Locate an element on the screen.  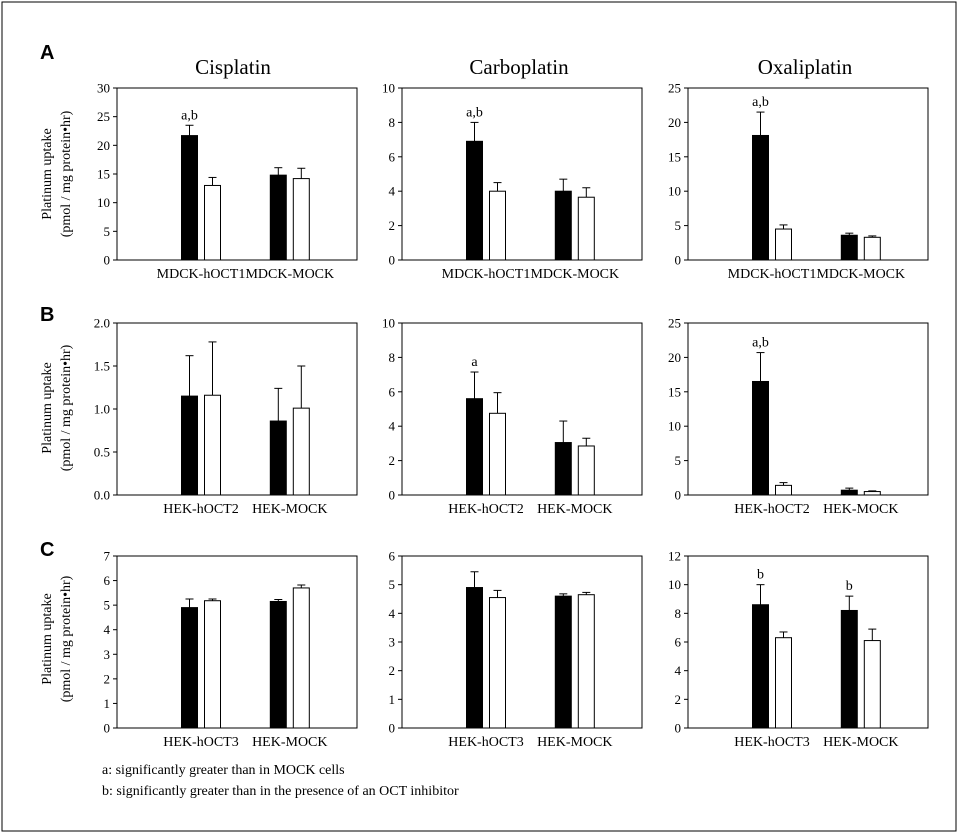
panel-b-1-ytick-label-1: 0.5 is located at coordinates (102, 452).